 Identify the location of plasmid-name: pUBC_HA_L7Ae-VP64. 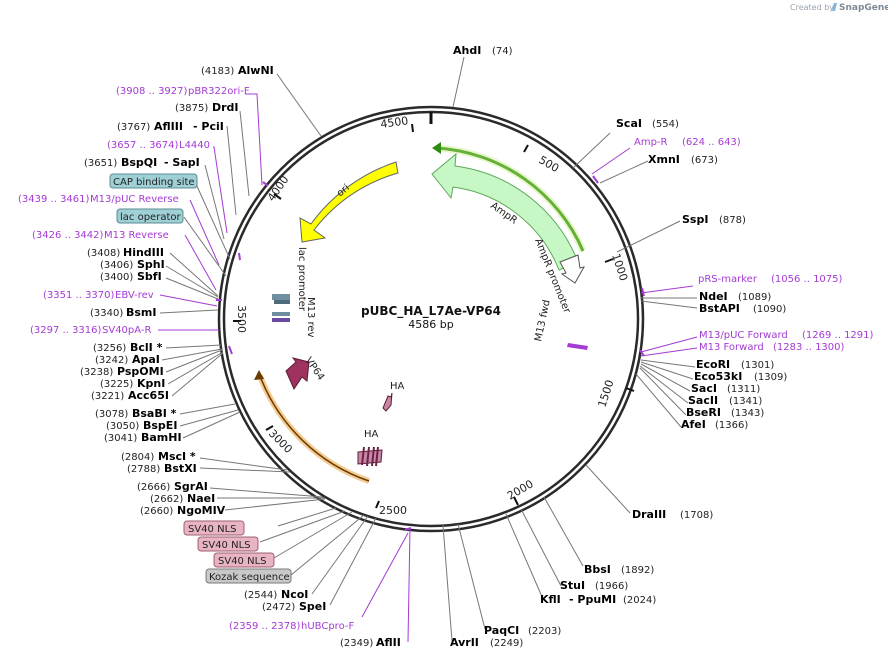
(431, 311).